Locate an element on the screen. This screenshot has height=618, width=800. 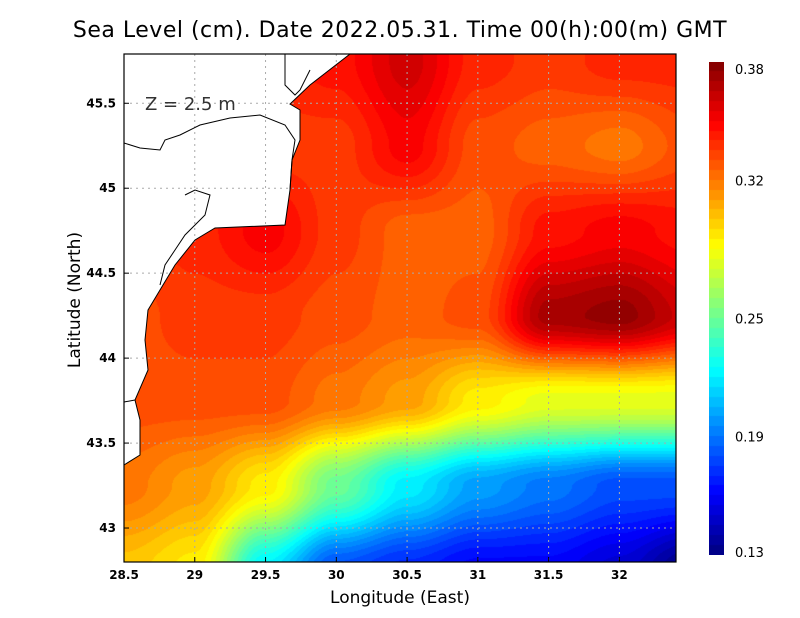
y-tick-label: 44.5 is located at coordinates (101, 273).